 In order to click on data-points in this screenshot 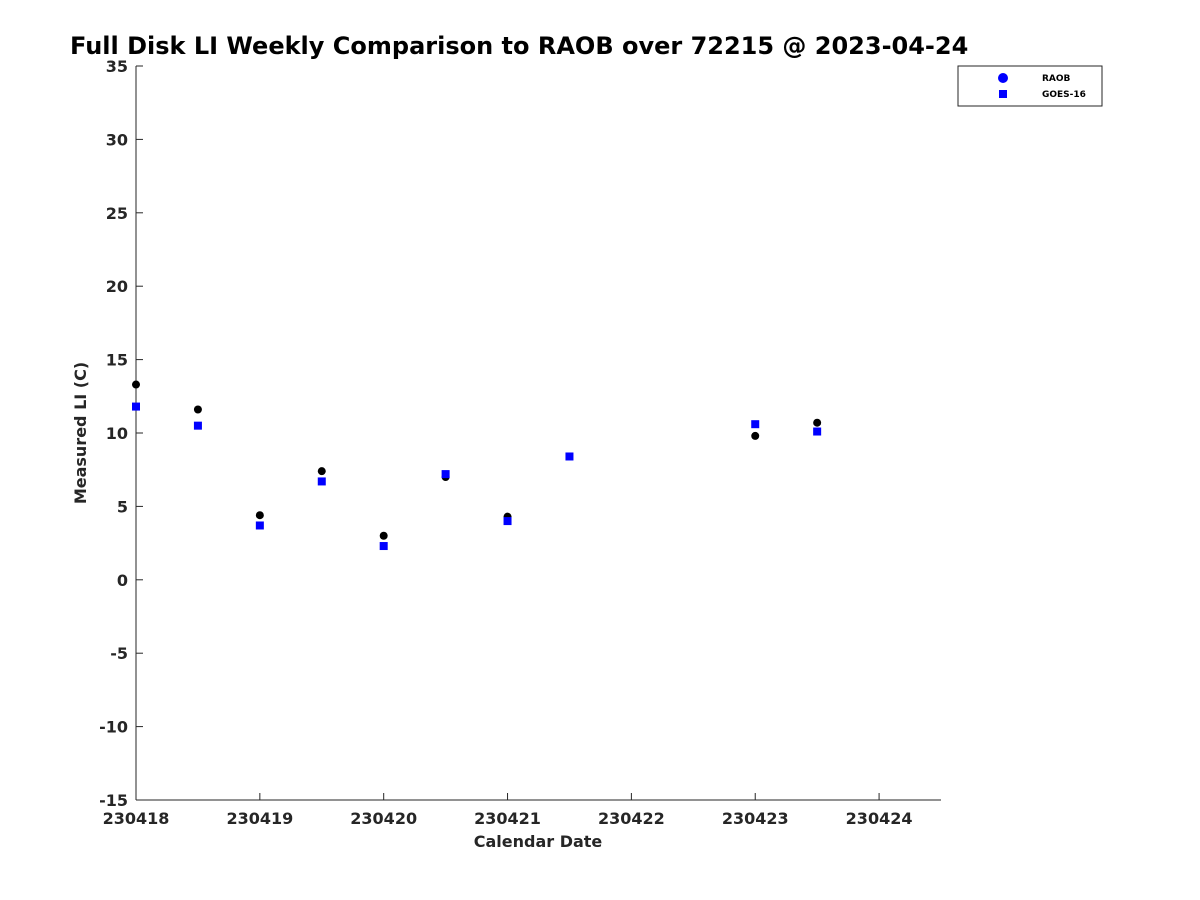, I will do `click(477, 465)`.